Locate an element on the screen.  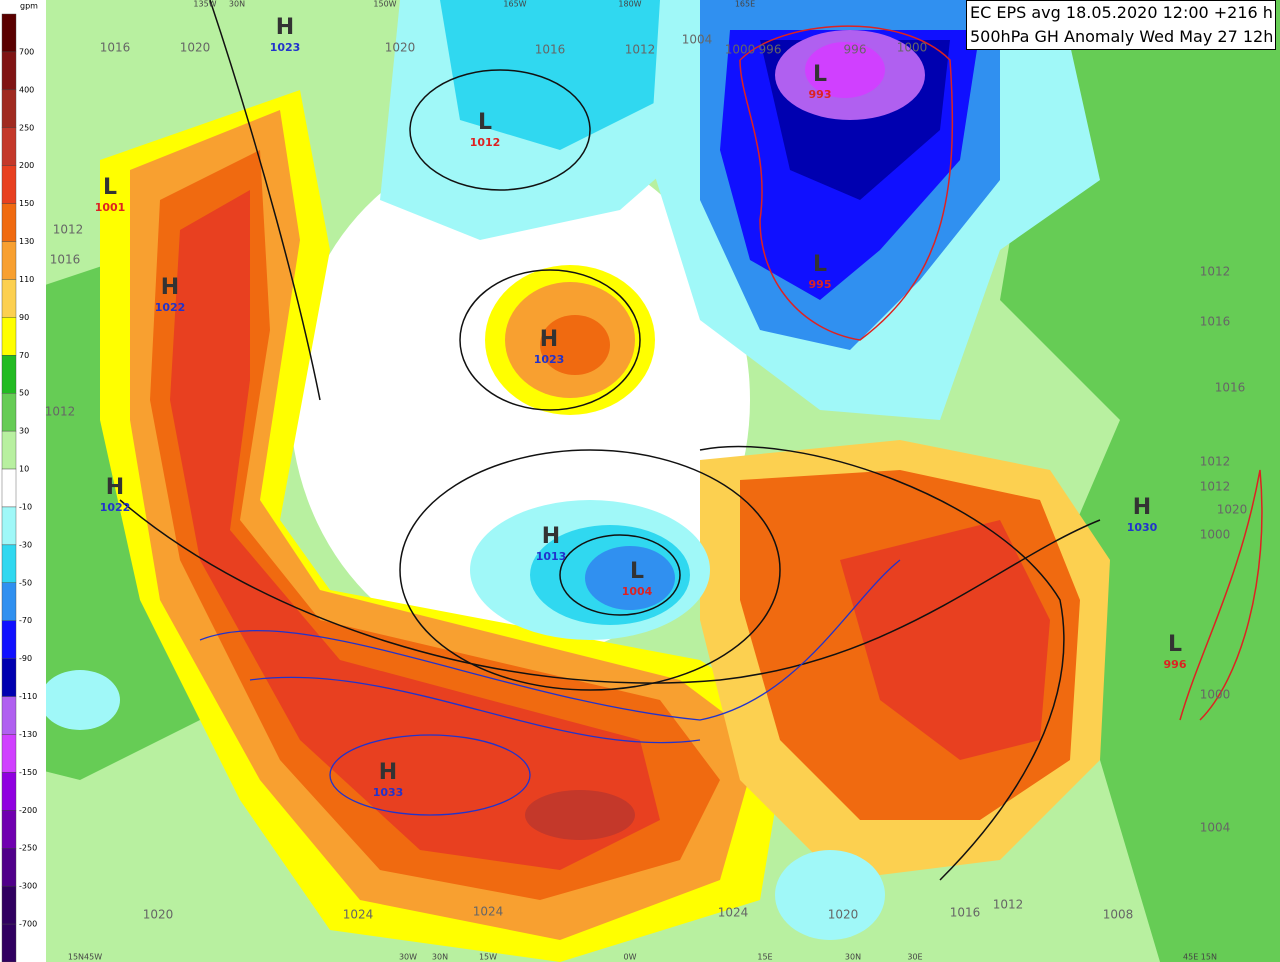
center-value: 1001 is located at coordinates (110, 207).